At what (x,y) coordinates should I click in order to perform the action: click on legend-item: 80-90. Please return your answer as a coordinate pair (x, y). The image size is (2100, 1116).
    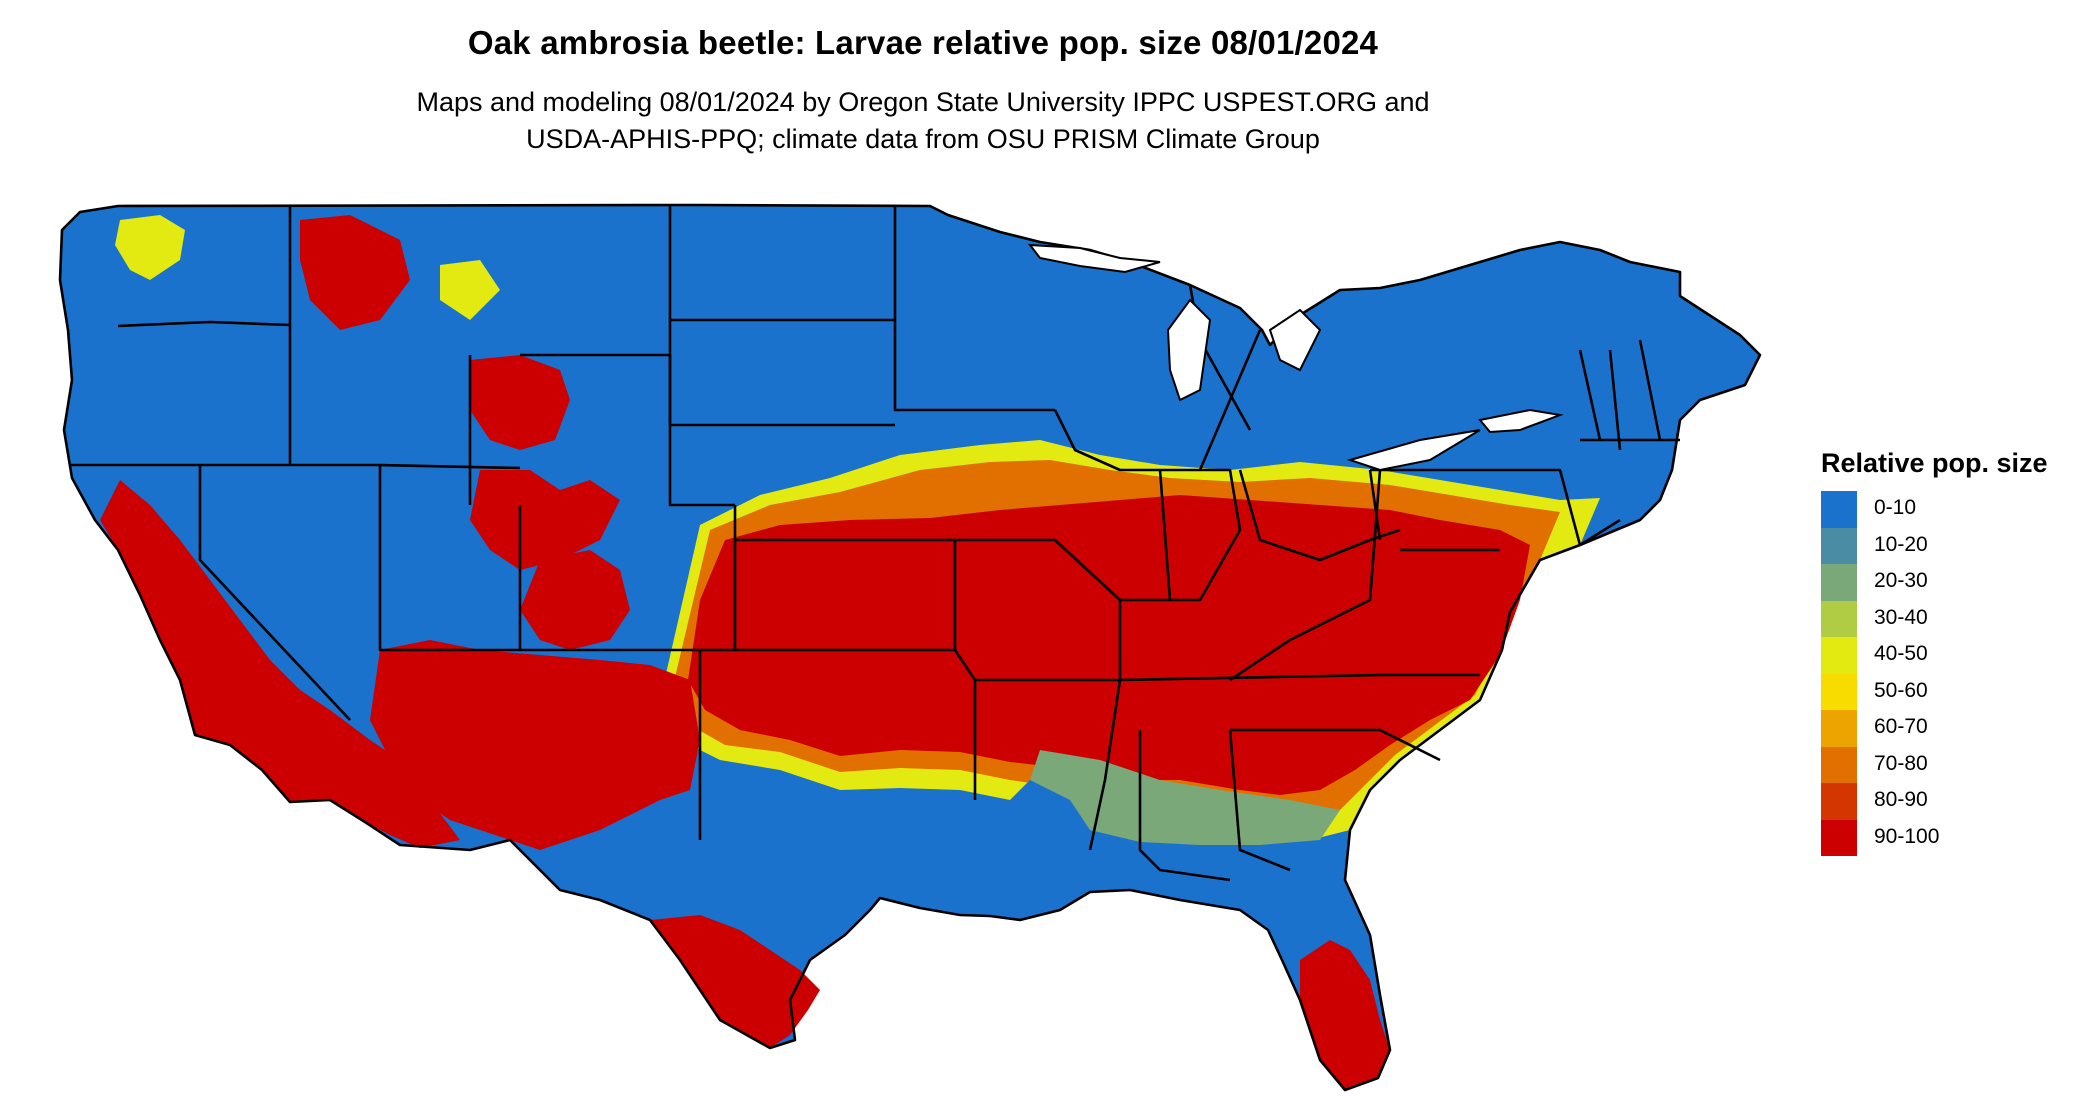
    Looking at the image, I should click on (1951, 801).